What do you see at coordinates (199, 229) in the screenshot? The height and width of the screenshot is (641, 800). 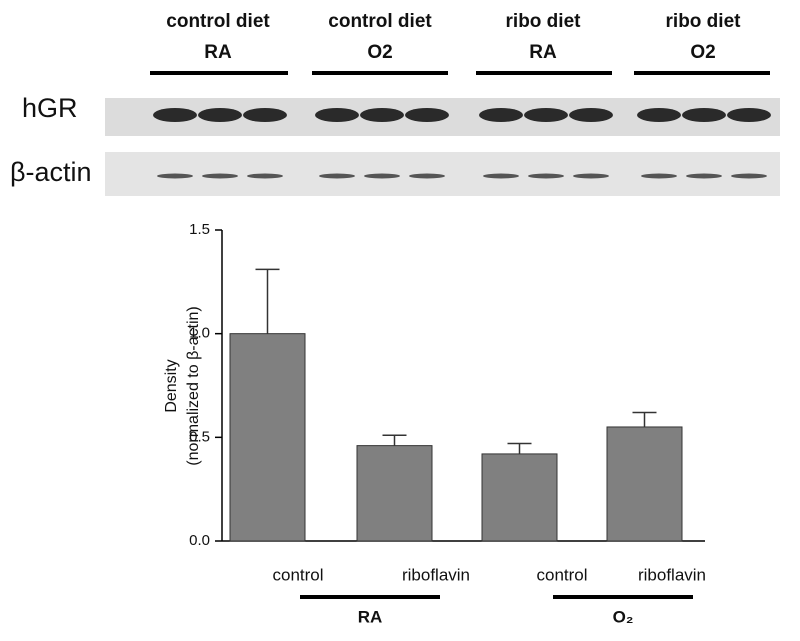 I see `y-tick-label: 1.5` at bounding box center [199, 229].